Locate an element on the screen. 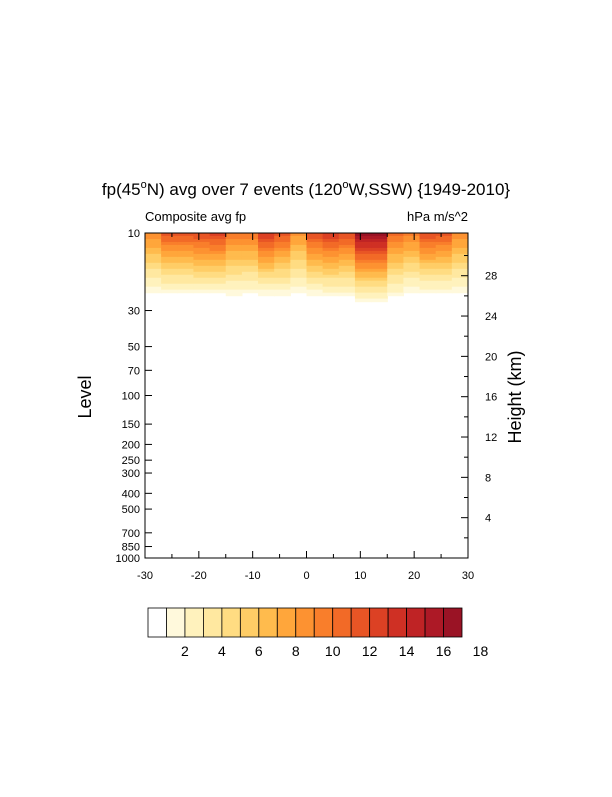  colorbar: 2 4 6 8 10 12 14 16 18 is located at coordinates (317, 633).